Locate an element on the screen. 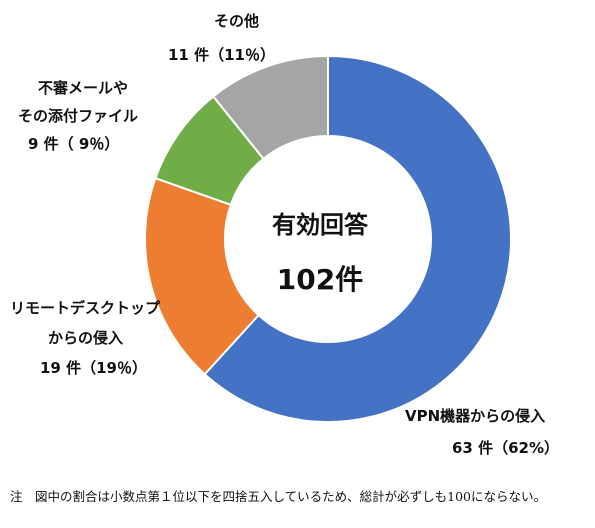 The image size is (595, 528). label-other: その他 11 件（11％） is located at coordinates (221, 38).